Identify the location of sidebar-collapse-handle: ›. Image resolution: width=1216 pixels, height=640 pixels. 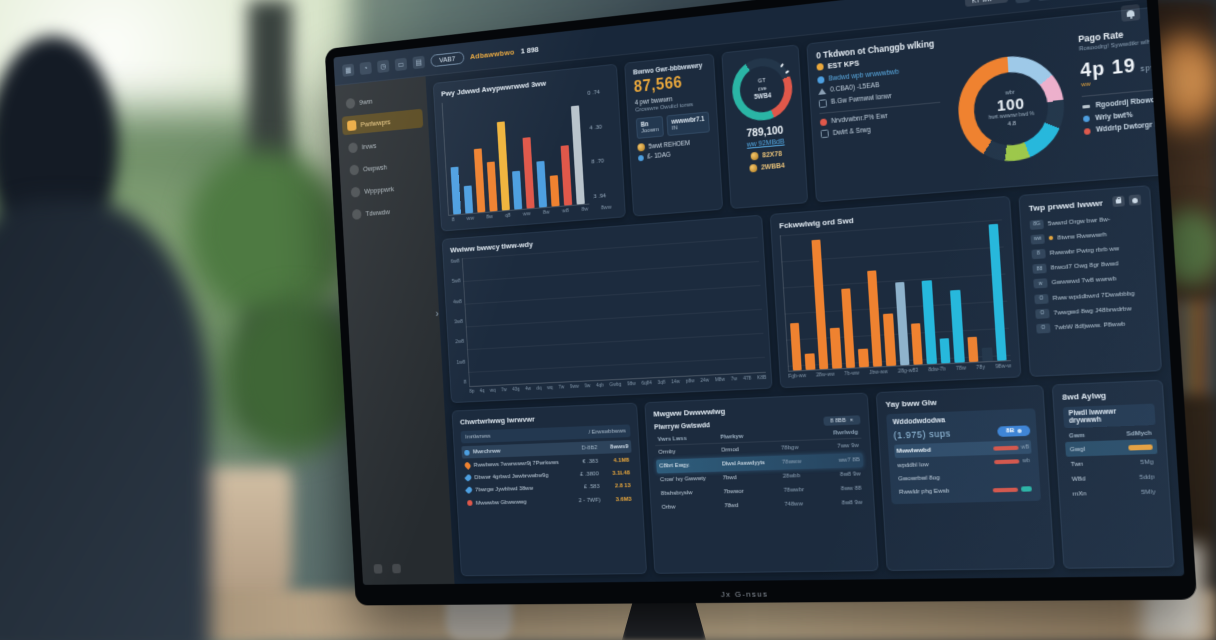
(437, 314).